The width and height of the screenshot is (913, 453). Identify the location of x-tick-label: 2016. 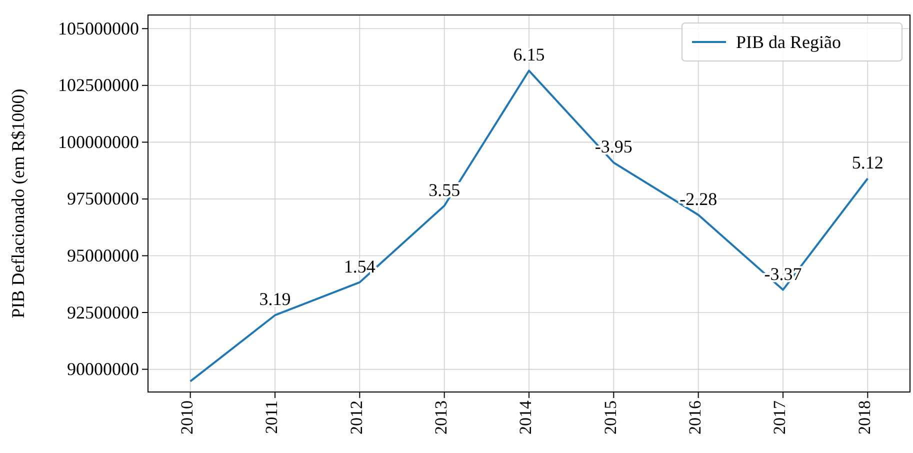
(695, 417).